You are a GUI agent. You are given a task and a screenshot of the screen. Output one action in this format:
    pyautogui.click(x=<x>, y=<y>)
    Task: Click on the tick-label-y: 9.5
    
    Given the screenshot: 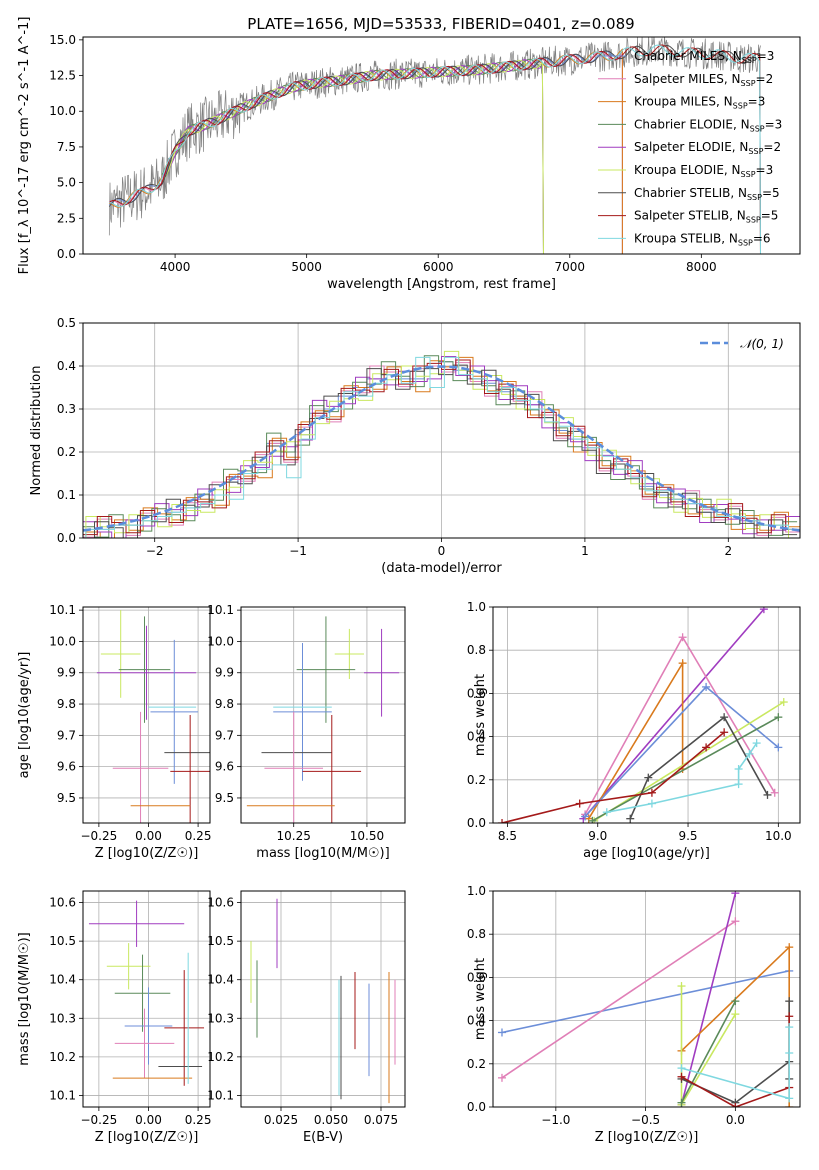 What is the action you would take?
    pyautogui.click(x=224, y=798)
    